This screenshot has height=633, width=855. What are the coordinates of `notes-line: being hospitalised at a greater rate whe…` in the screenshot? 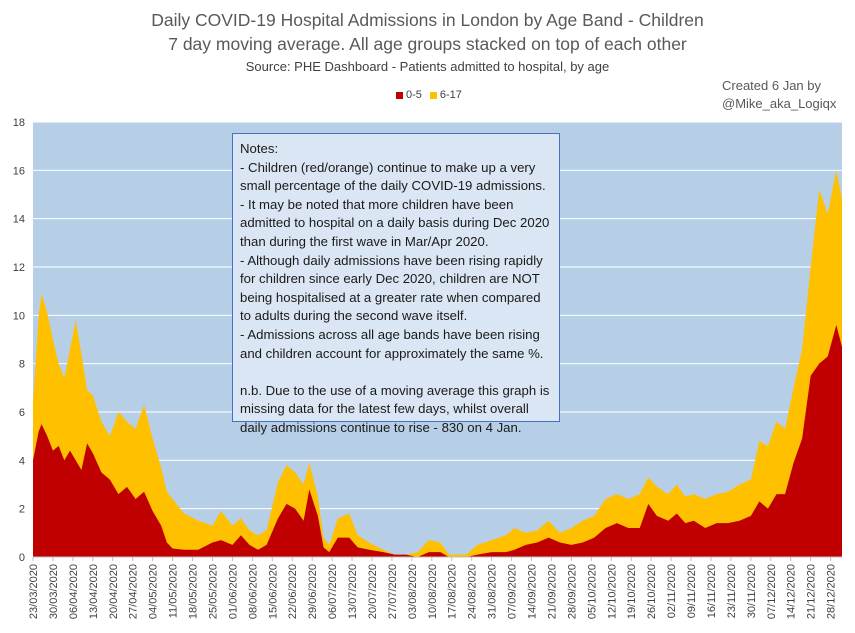 It's located at (390, 297).